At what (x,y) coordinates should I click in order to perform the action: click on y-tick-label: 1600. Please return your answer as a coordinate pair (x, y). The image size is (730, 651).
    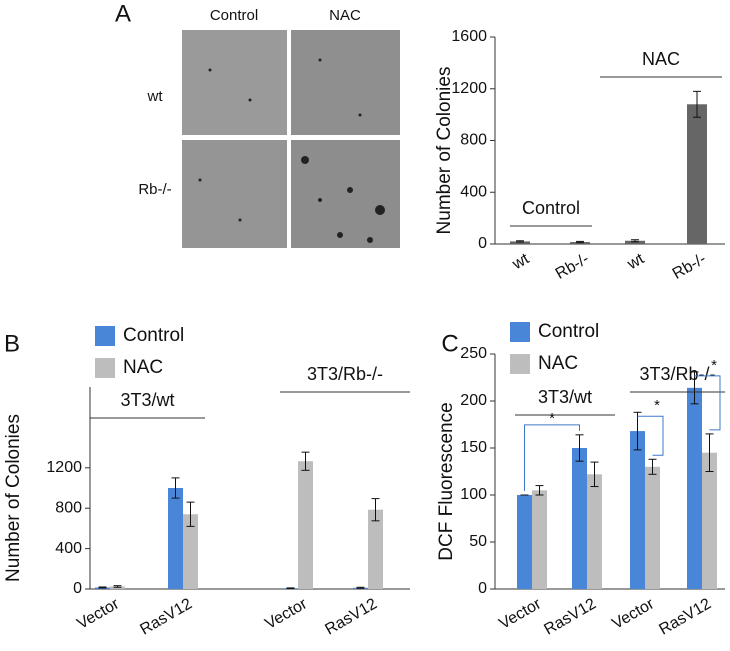
    Looking at the image, I should click on (469, 36).